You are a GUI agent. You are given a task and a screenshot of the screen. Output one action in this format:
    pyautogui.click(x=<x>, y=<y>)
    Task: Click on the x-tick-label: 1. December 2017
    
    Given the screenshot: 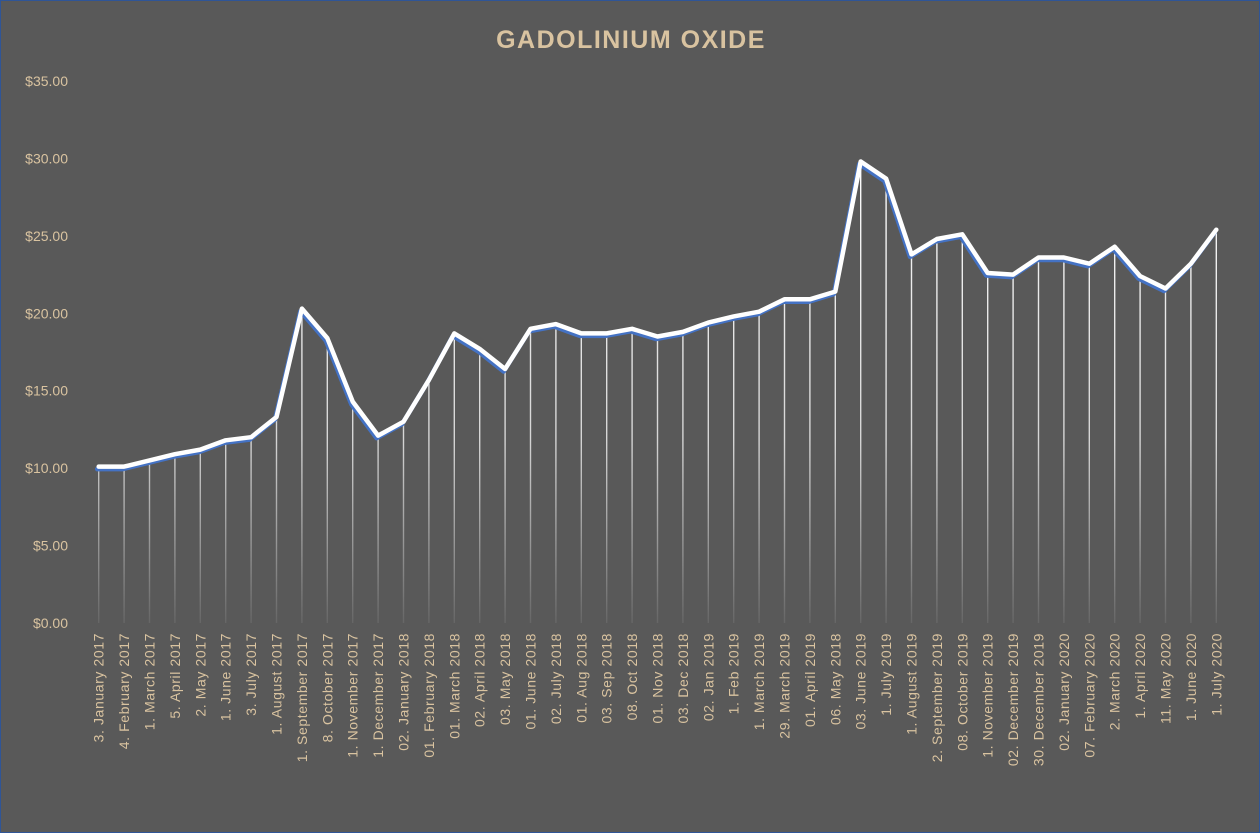 What is the action you would take?
    pyautogui.click(x=378, y=695)
    